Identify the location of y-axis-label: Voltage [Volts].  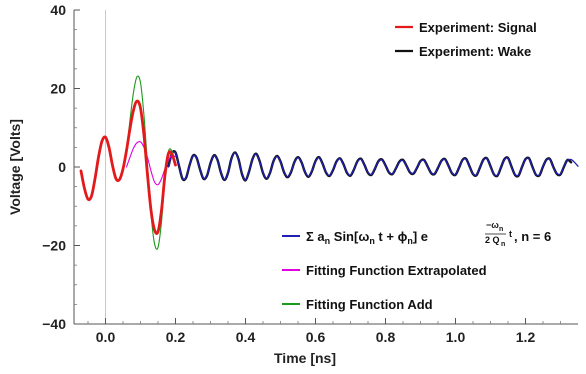
(15, 167).